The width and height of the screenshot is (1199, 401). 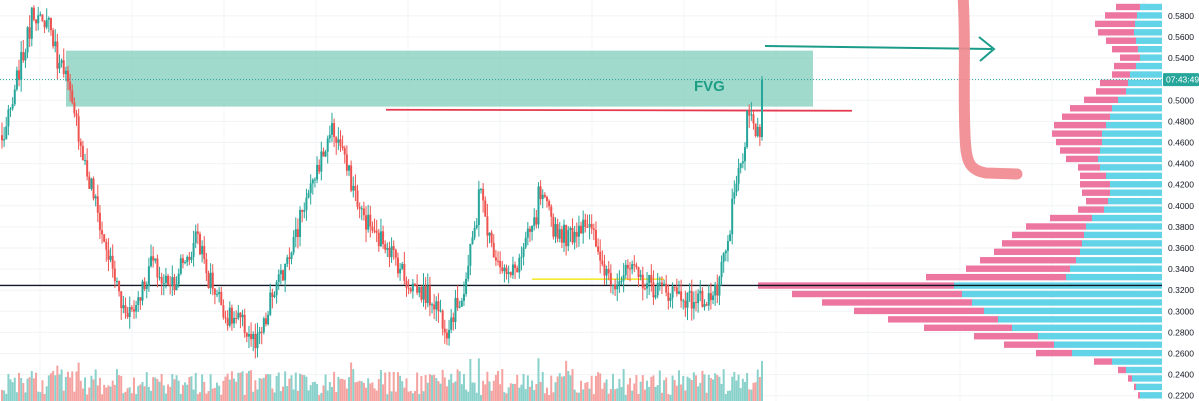 I want to click on arrow-right-icon, so click(x=880, y=49).